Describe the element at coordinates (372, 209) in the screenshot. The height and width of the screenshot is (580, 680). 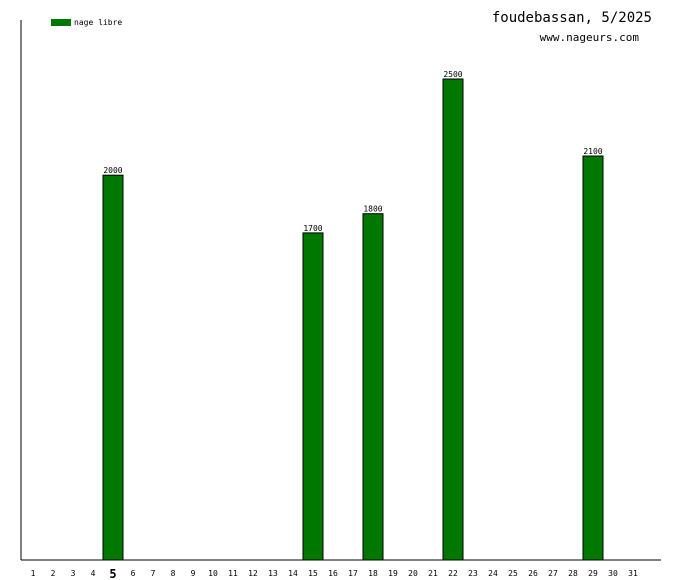
I see `data-label-day-18: 1800` at that location.